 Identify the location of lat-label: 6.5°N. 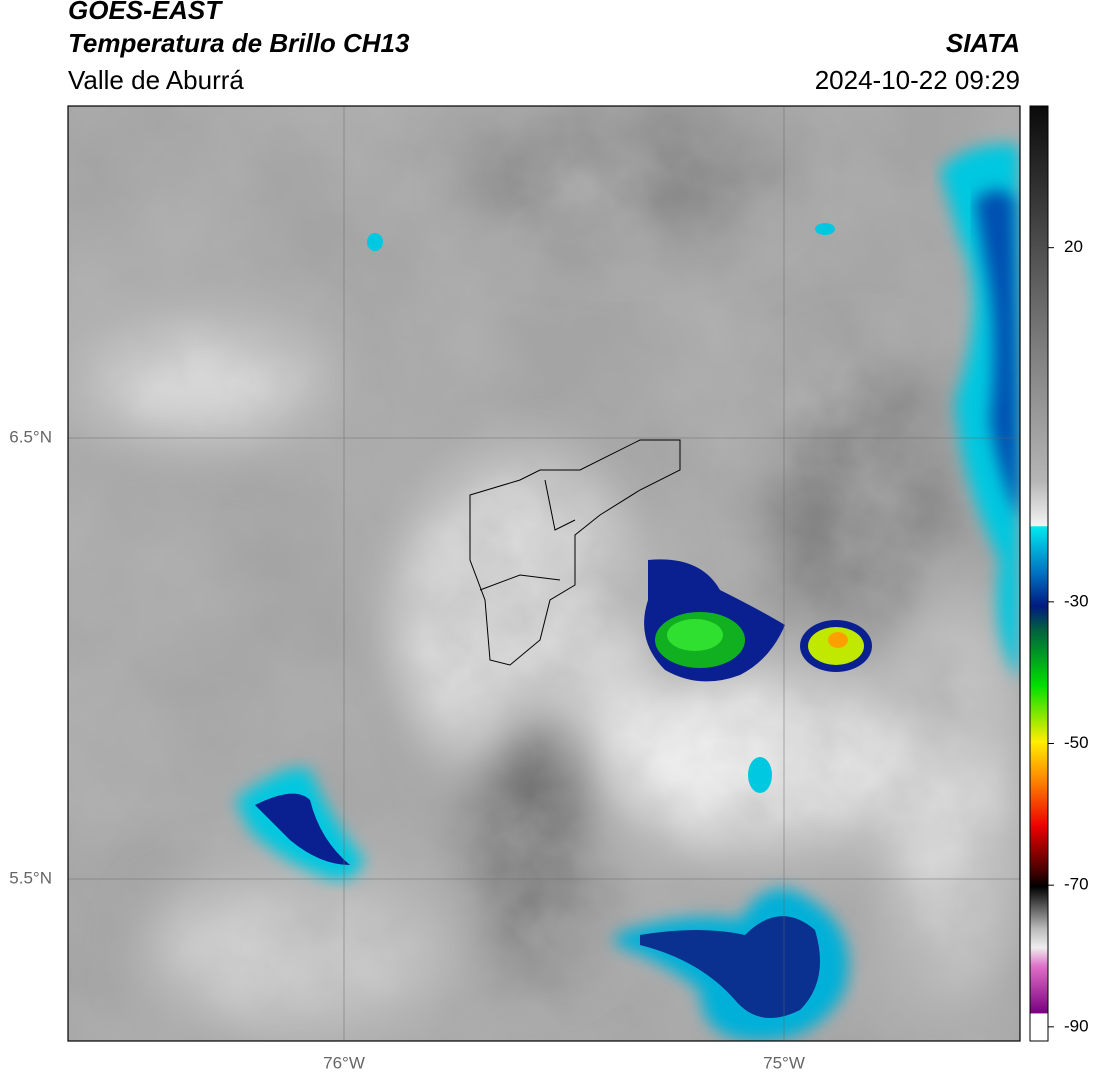
(30, 436).